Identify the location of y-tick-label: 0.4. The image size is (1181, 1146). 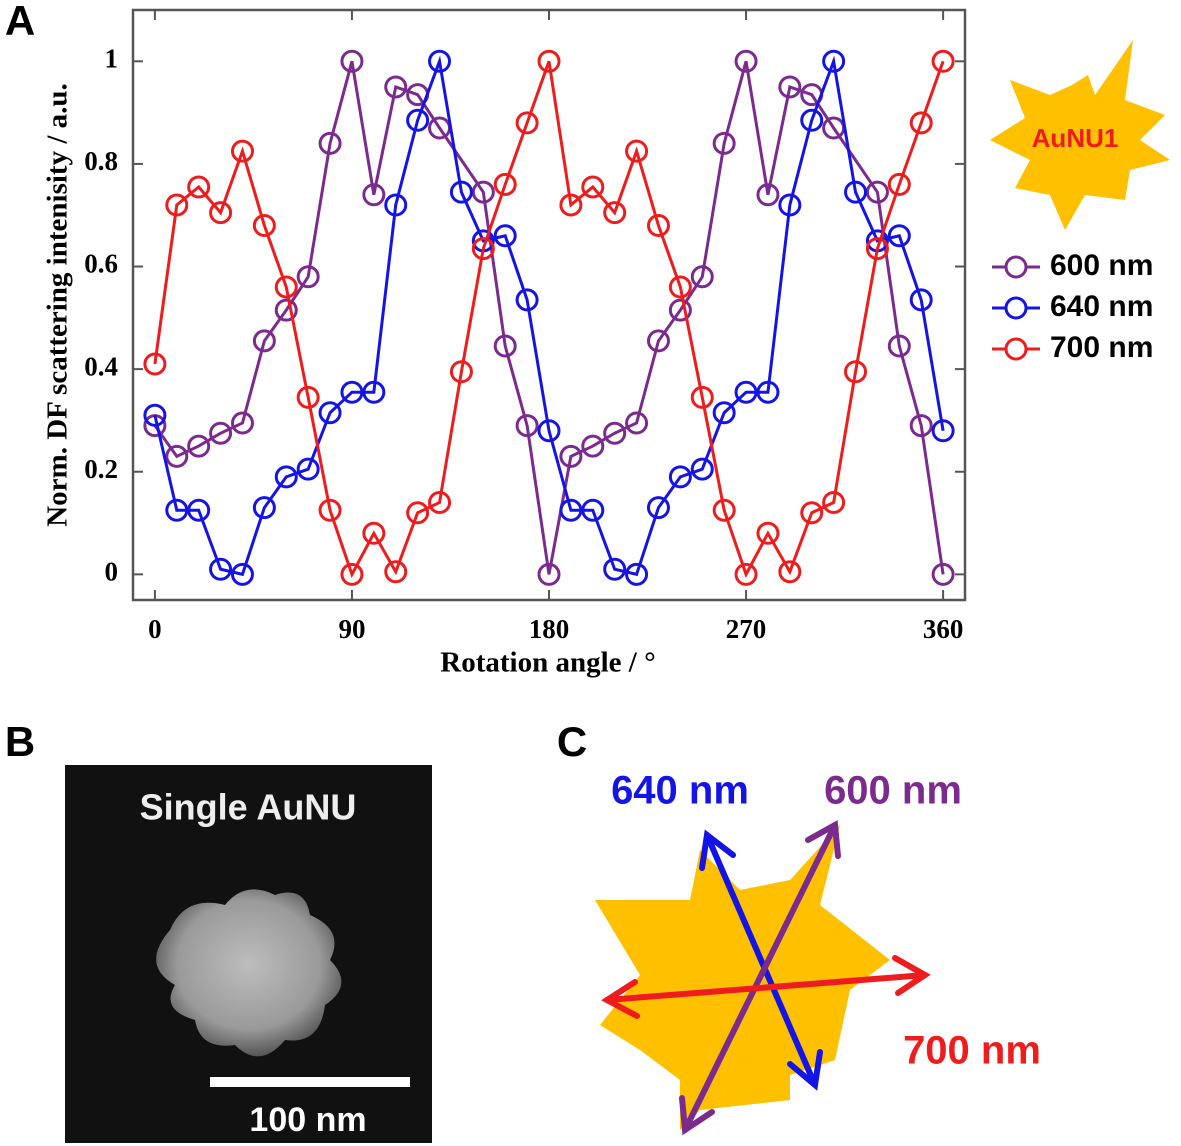
(101, 366).